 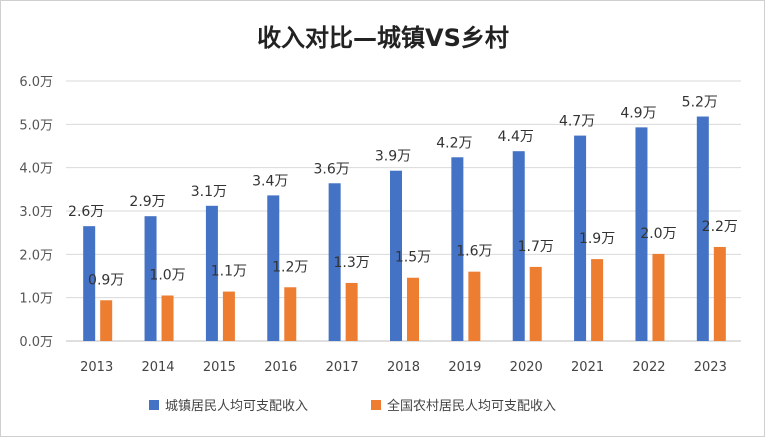 I want to click on legend-label-rural: 全国农村居民人均可支配收入, so click(x=471, y=406).